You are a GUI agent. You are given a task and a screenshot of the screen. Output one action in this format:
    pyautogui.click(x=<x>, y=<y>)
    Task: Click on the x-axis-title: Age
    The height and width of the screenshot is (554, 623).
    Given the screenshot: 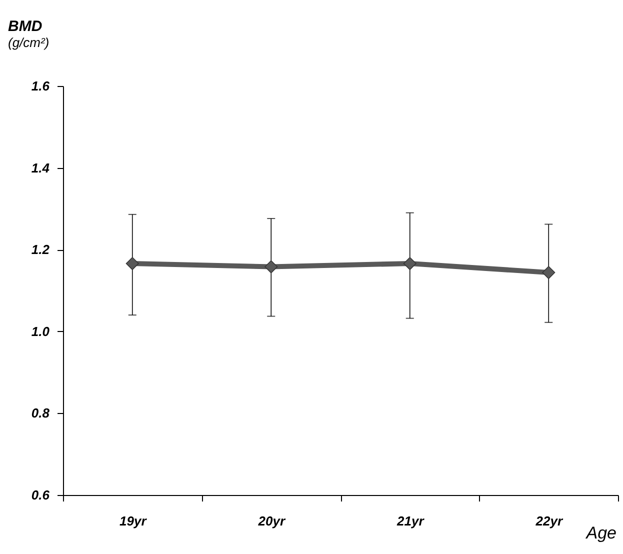 What is the action you would take?
    pyautogui.click(x=600, y=533)
    